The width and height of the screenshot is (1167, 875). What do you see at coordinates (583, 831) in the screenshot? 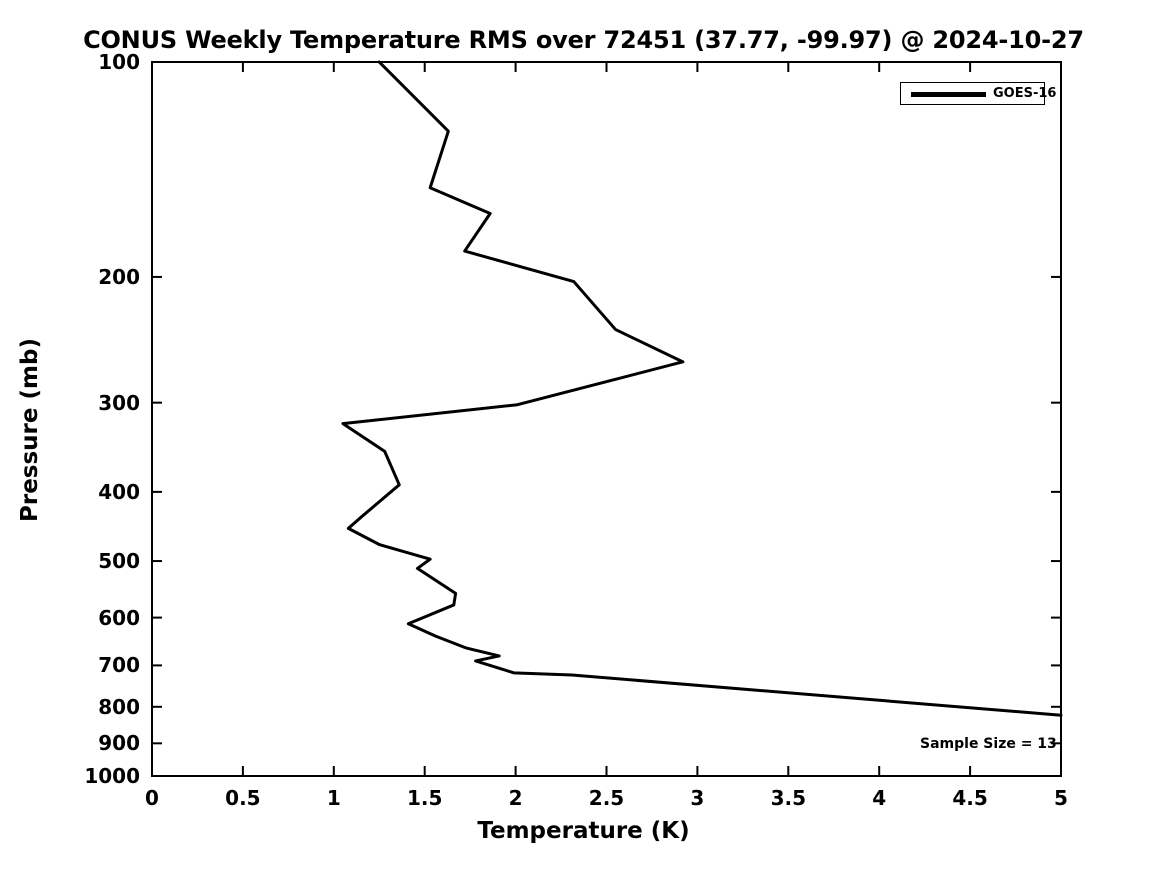
I see `x-axis-label: Temperature (K)` at bounding box center [583, 831].